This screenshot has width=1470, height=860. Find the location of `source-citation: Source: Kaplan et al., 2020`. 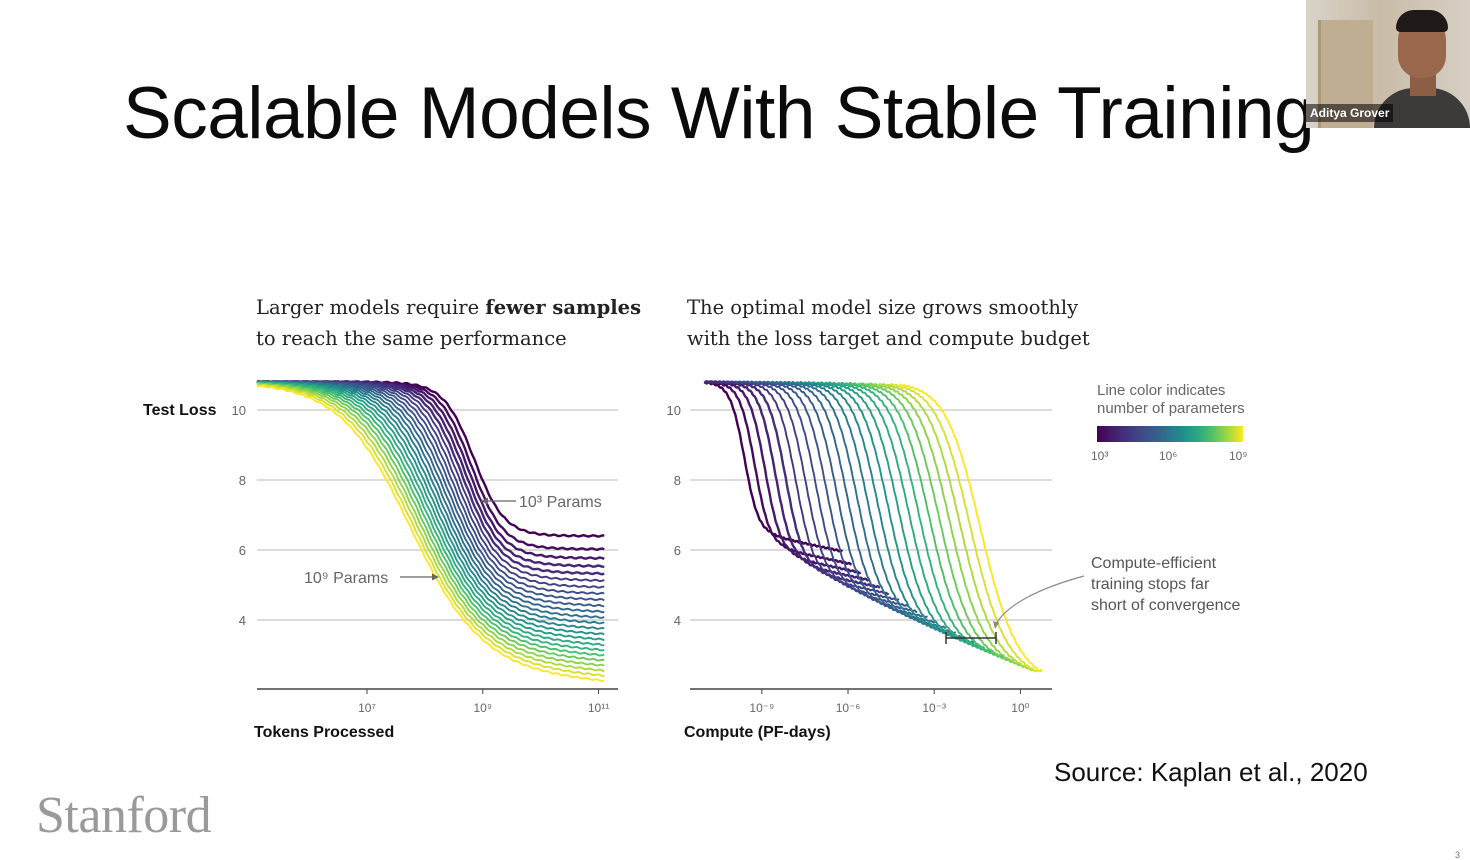

source-citation: Source: Kaplan et al., 2020 is located at coordinates (1211, 772).